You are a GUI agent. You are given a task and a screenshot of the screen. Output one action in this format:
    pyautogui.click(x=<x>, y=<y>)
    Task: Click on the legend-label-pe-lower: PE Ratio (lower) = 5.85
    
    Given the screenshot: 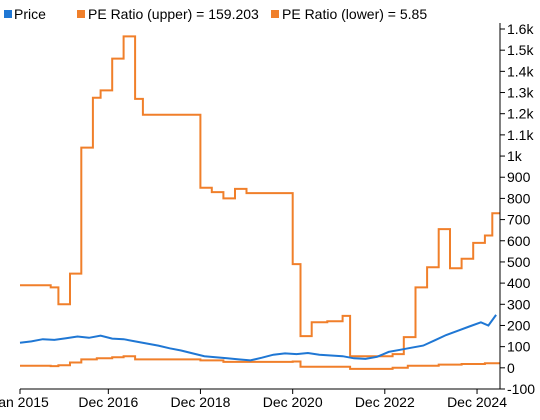 What is the action you would take?
    pyautogui.click(x=354, y=14)
    